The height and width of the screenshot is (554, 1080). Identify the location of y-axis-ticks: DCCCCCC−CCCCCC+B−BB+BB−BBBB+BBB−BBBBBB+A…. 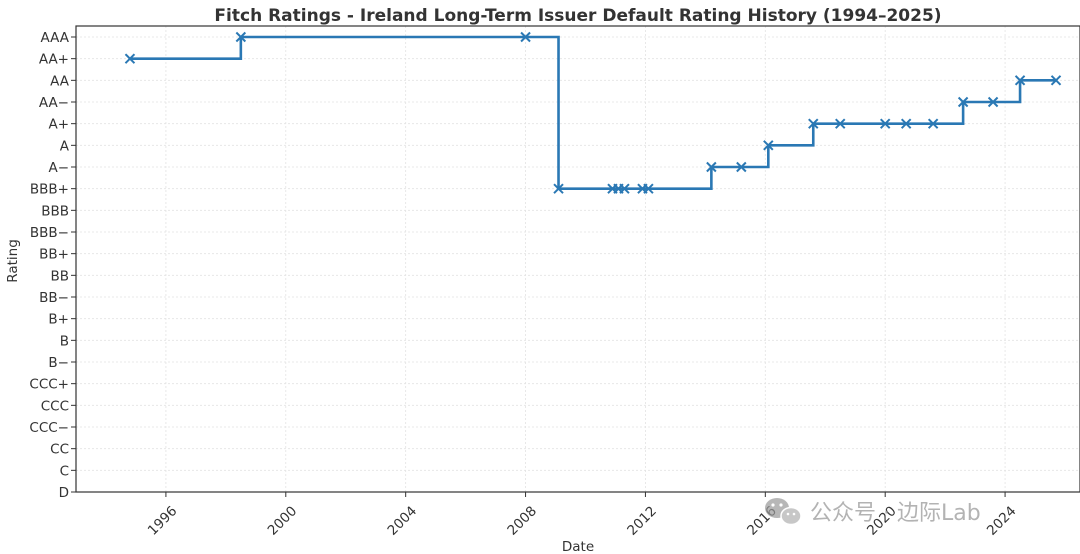
(52, 265).